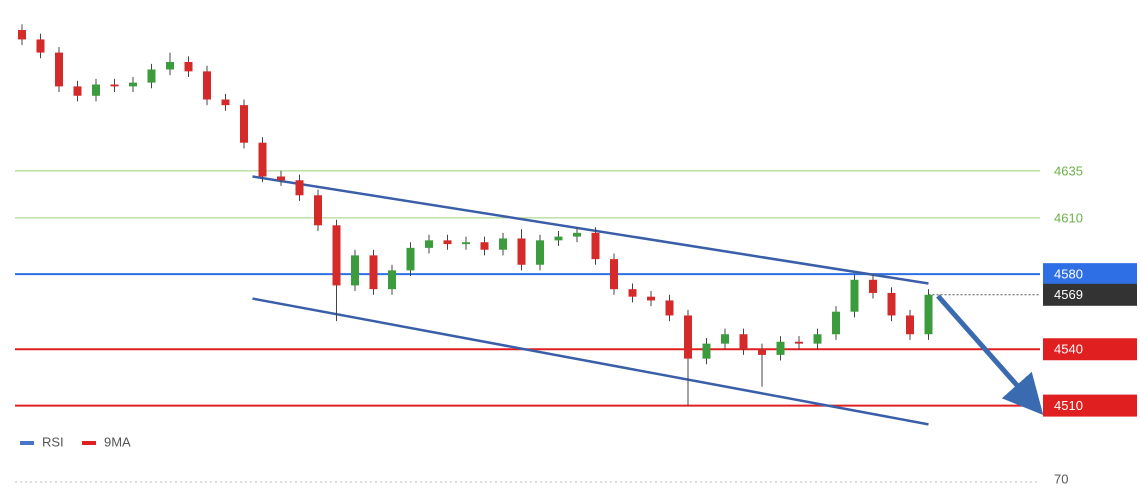 The image size is (1140, 500). I want to click on level-label: 4635, so click(1068, 170).